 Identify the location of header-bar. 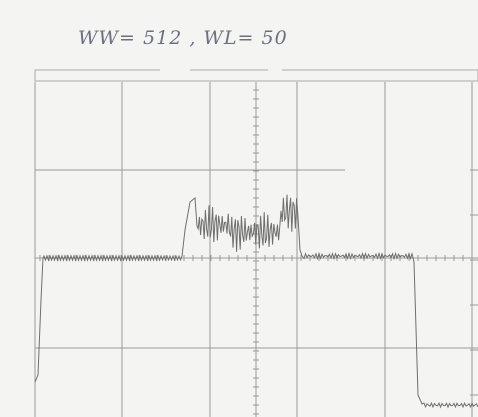
(256, 75).